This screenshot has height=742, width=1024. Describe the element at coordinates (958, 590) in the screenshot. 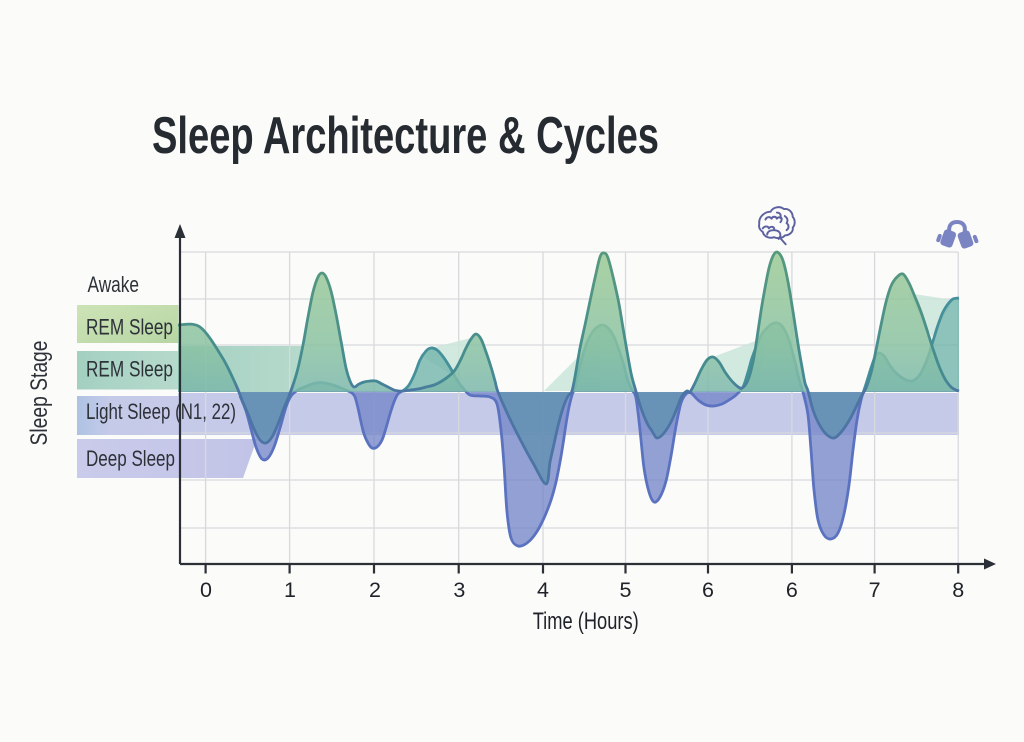

I see `svg-text: 8` at that location.